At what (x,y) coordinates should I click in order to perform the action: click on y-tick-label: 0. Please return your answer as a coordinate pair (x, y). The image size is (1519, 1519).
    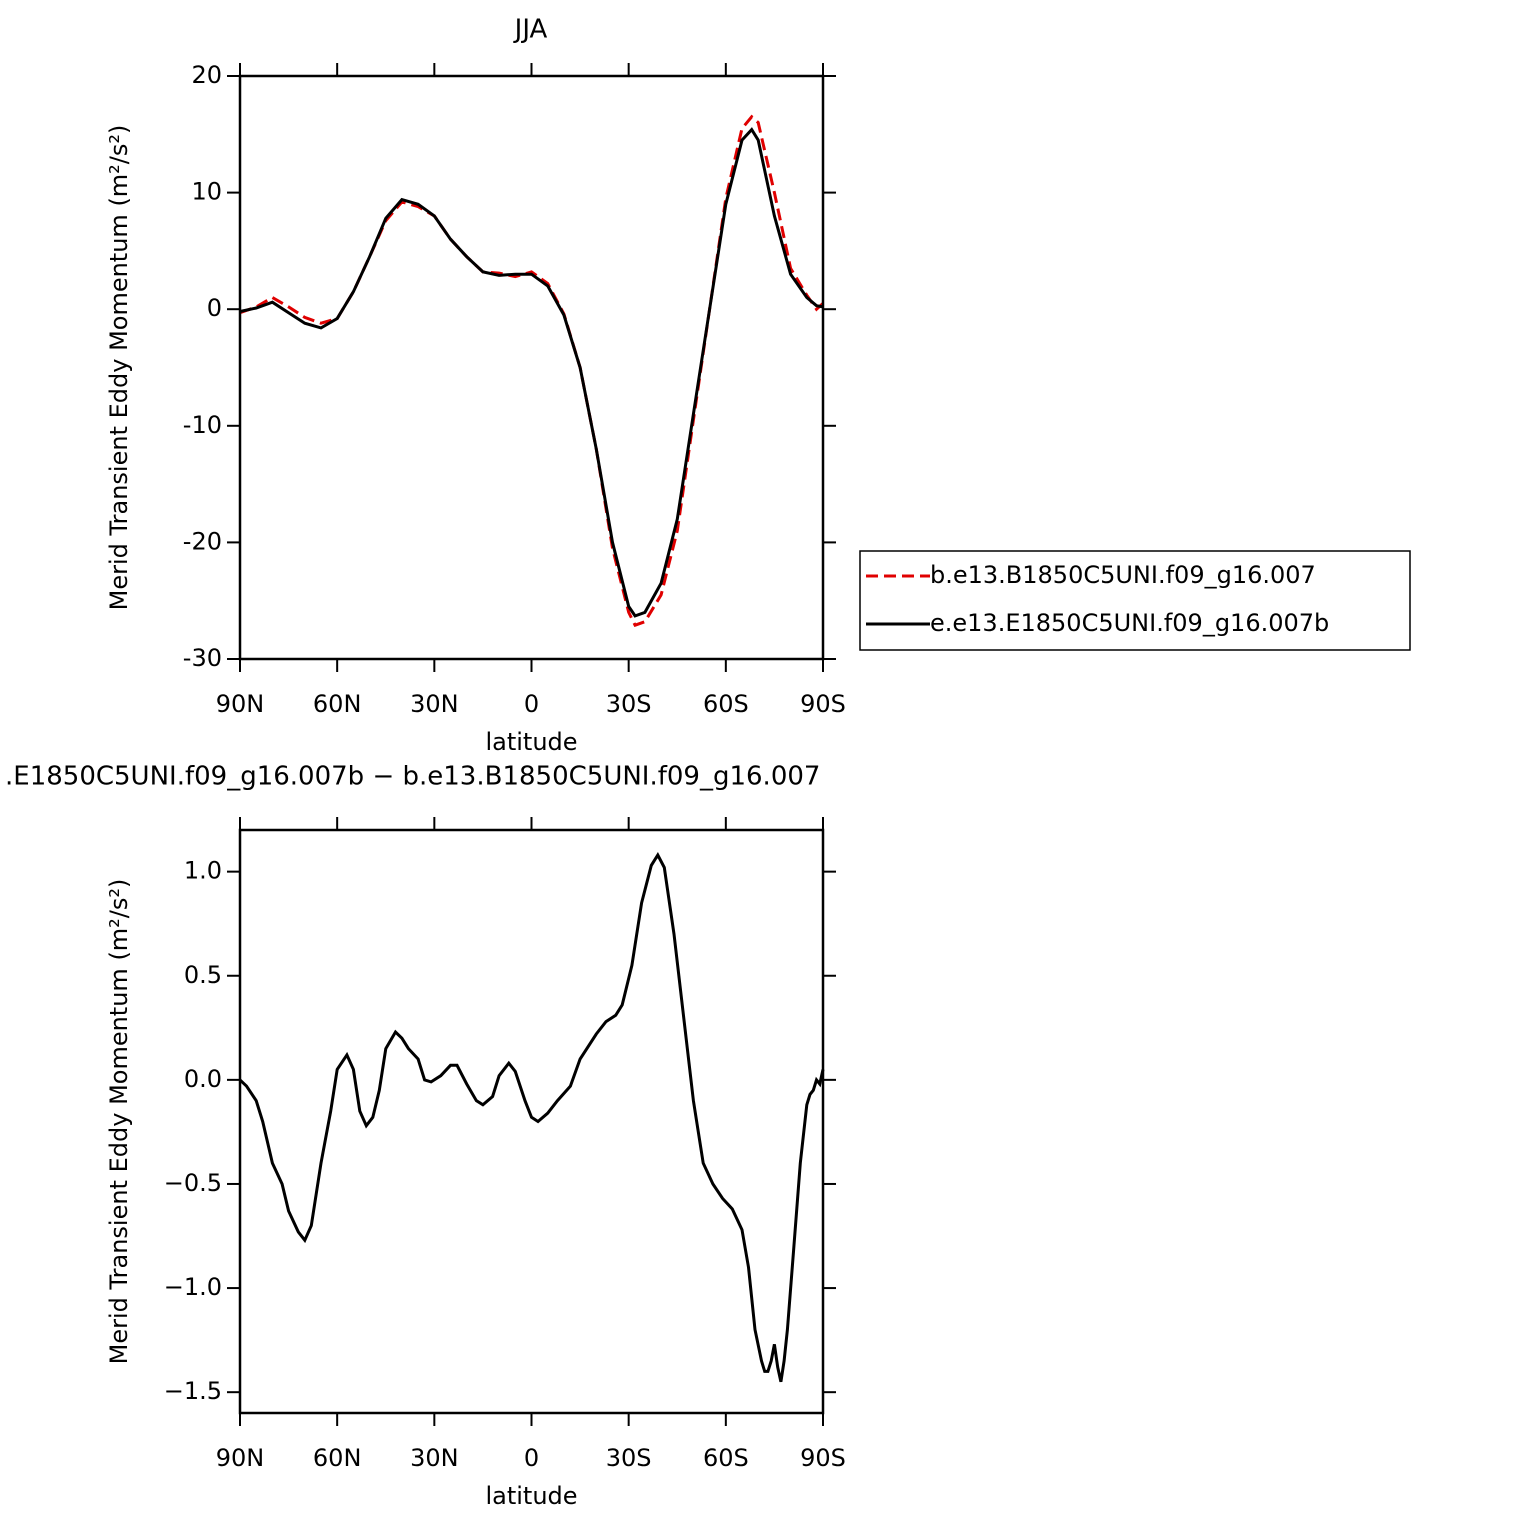
    Looking at the image, I should click on (214, 308).